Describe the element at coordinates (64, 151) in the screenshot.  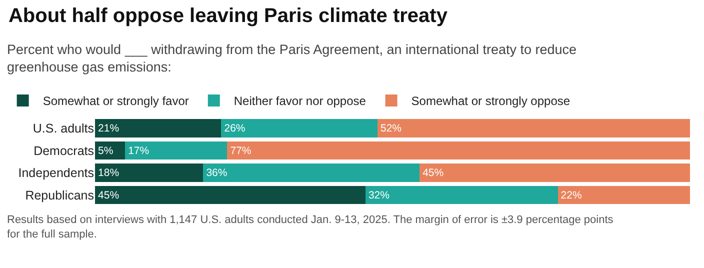
I see `y-tick-label: Democrats` at that location.